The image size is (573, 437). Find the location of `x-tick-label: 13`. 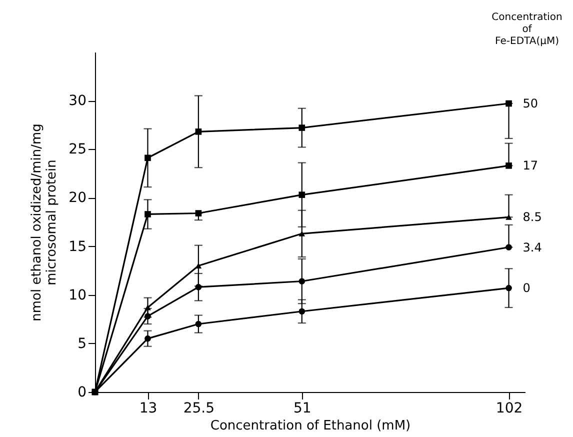

x-tick-label: 13 is located at coordinates (148, 408).